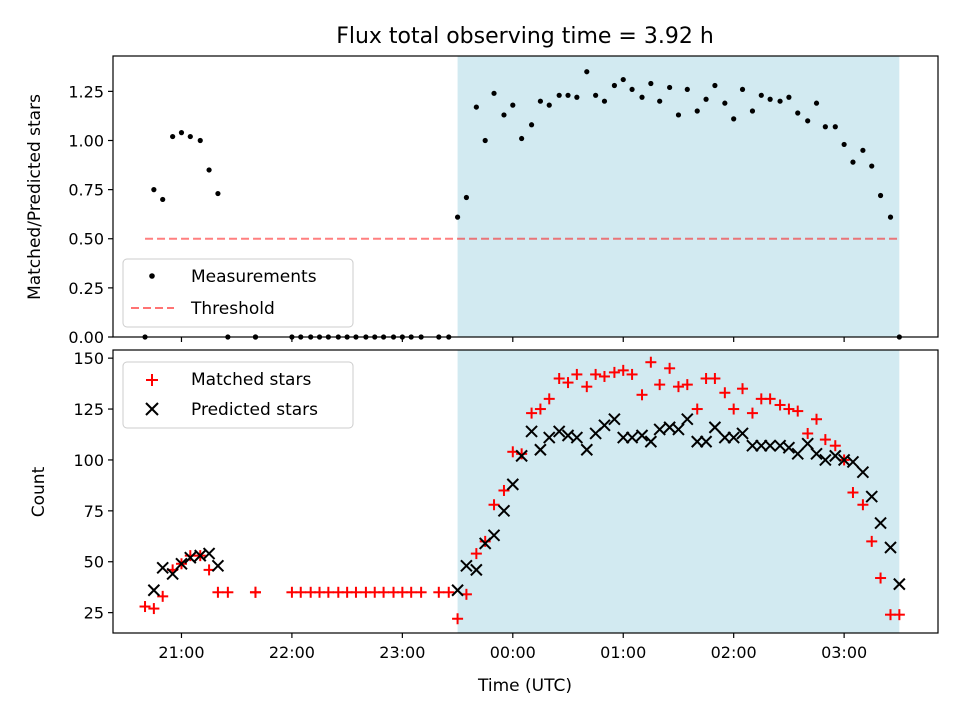 The width and height of the screenshot is (960, 724). I want to click on legend-matched-label: Matched stars, so click(251, 380).